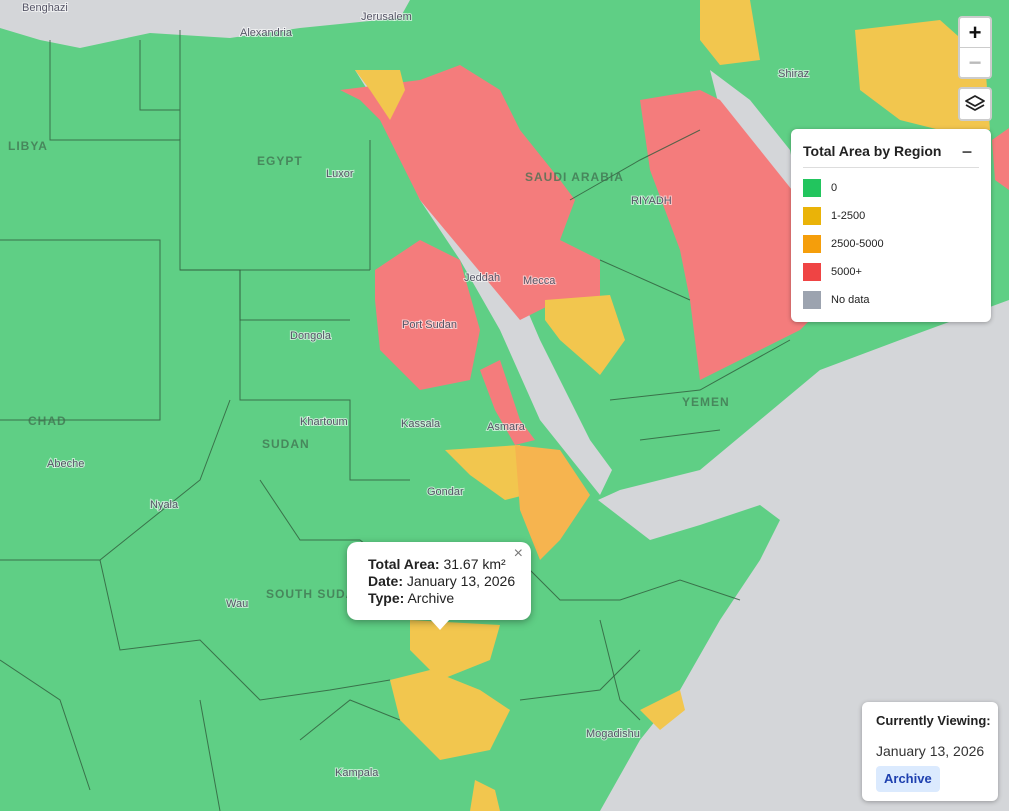 The height and width of the screenshot is (811, 1009). What do you see at coordinates (357, 773) in the screenshot?
I see `place-label: Kampala` at bounding box center [357, 773].